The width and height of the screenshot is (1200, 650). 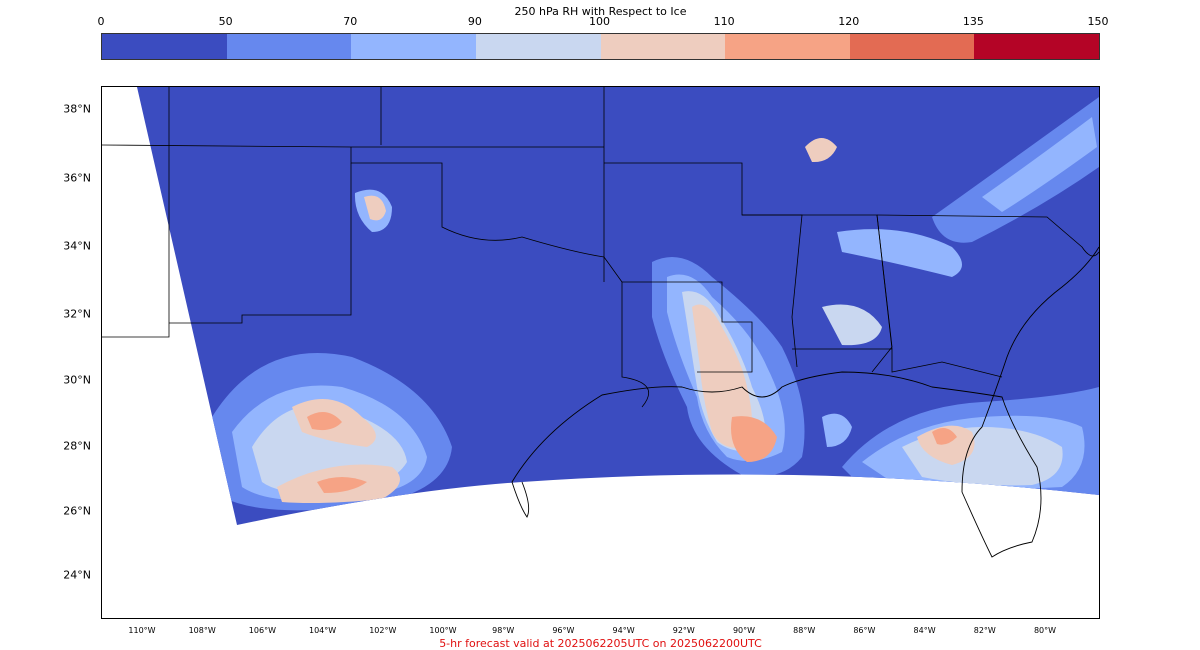 I want to click on longitude-label: 88°W, so click(x=804, y=630).